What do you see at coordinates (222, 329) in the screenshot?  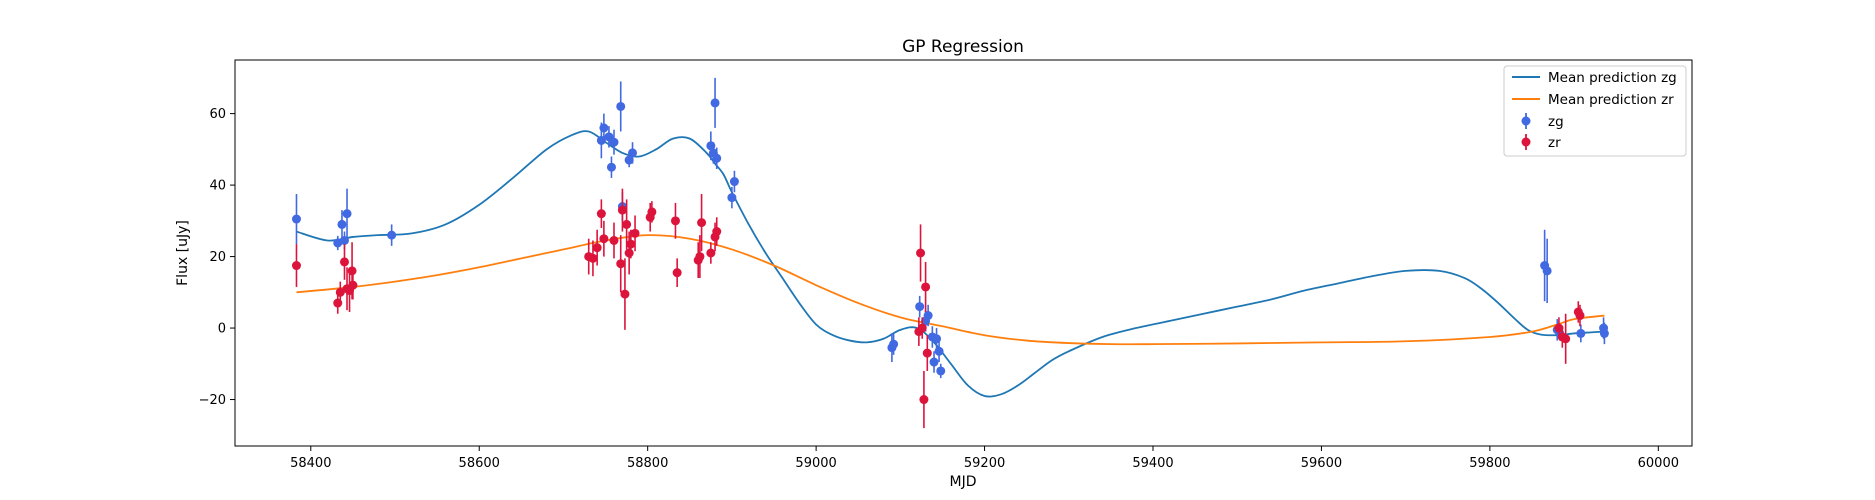 I see `y-tick-label: 0` at bounding box center [222, 329].